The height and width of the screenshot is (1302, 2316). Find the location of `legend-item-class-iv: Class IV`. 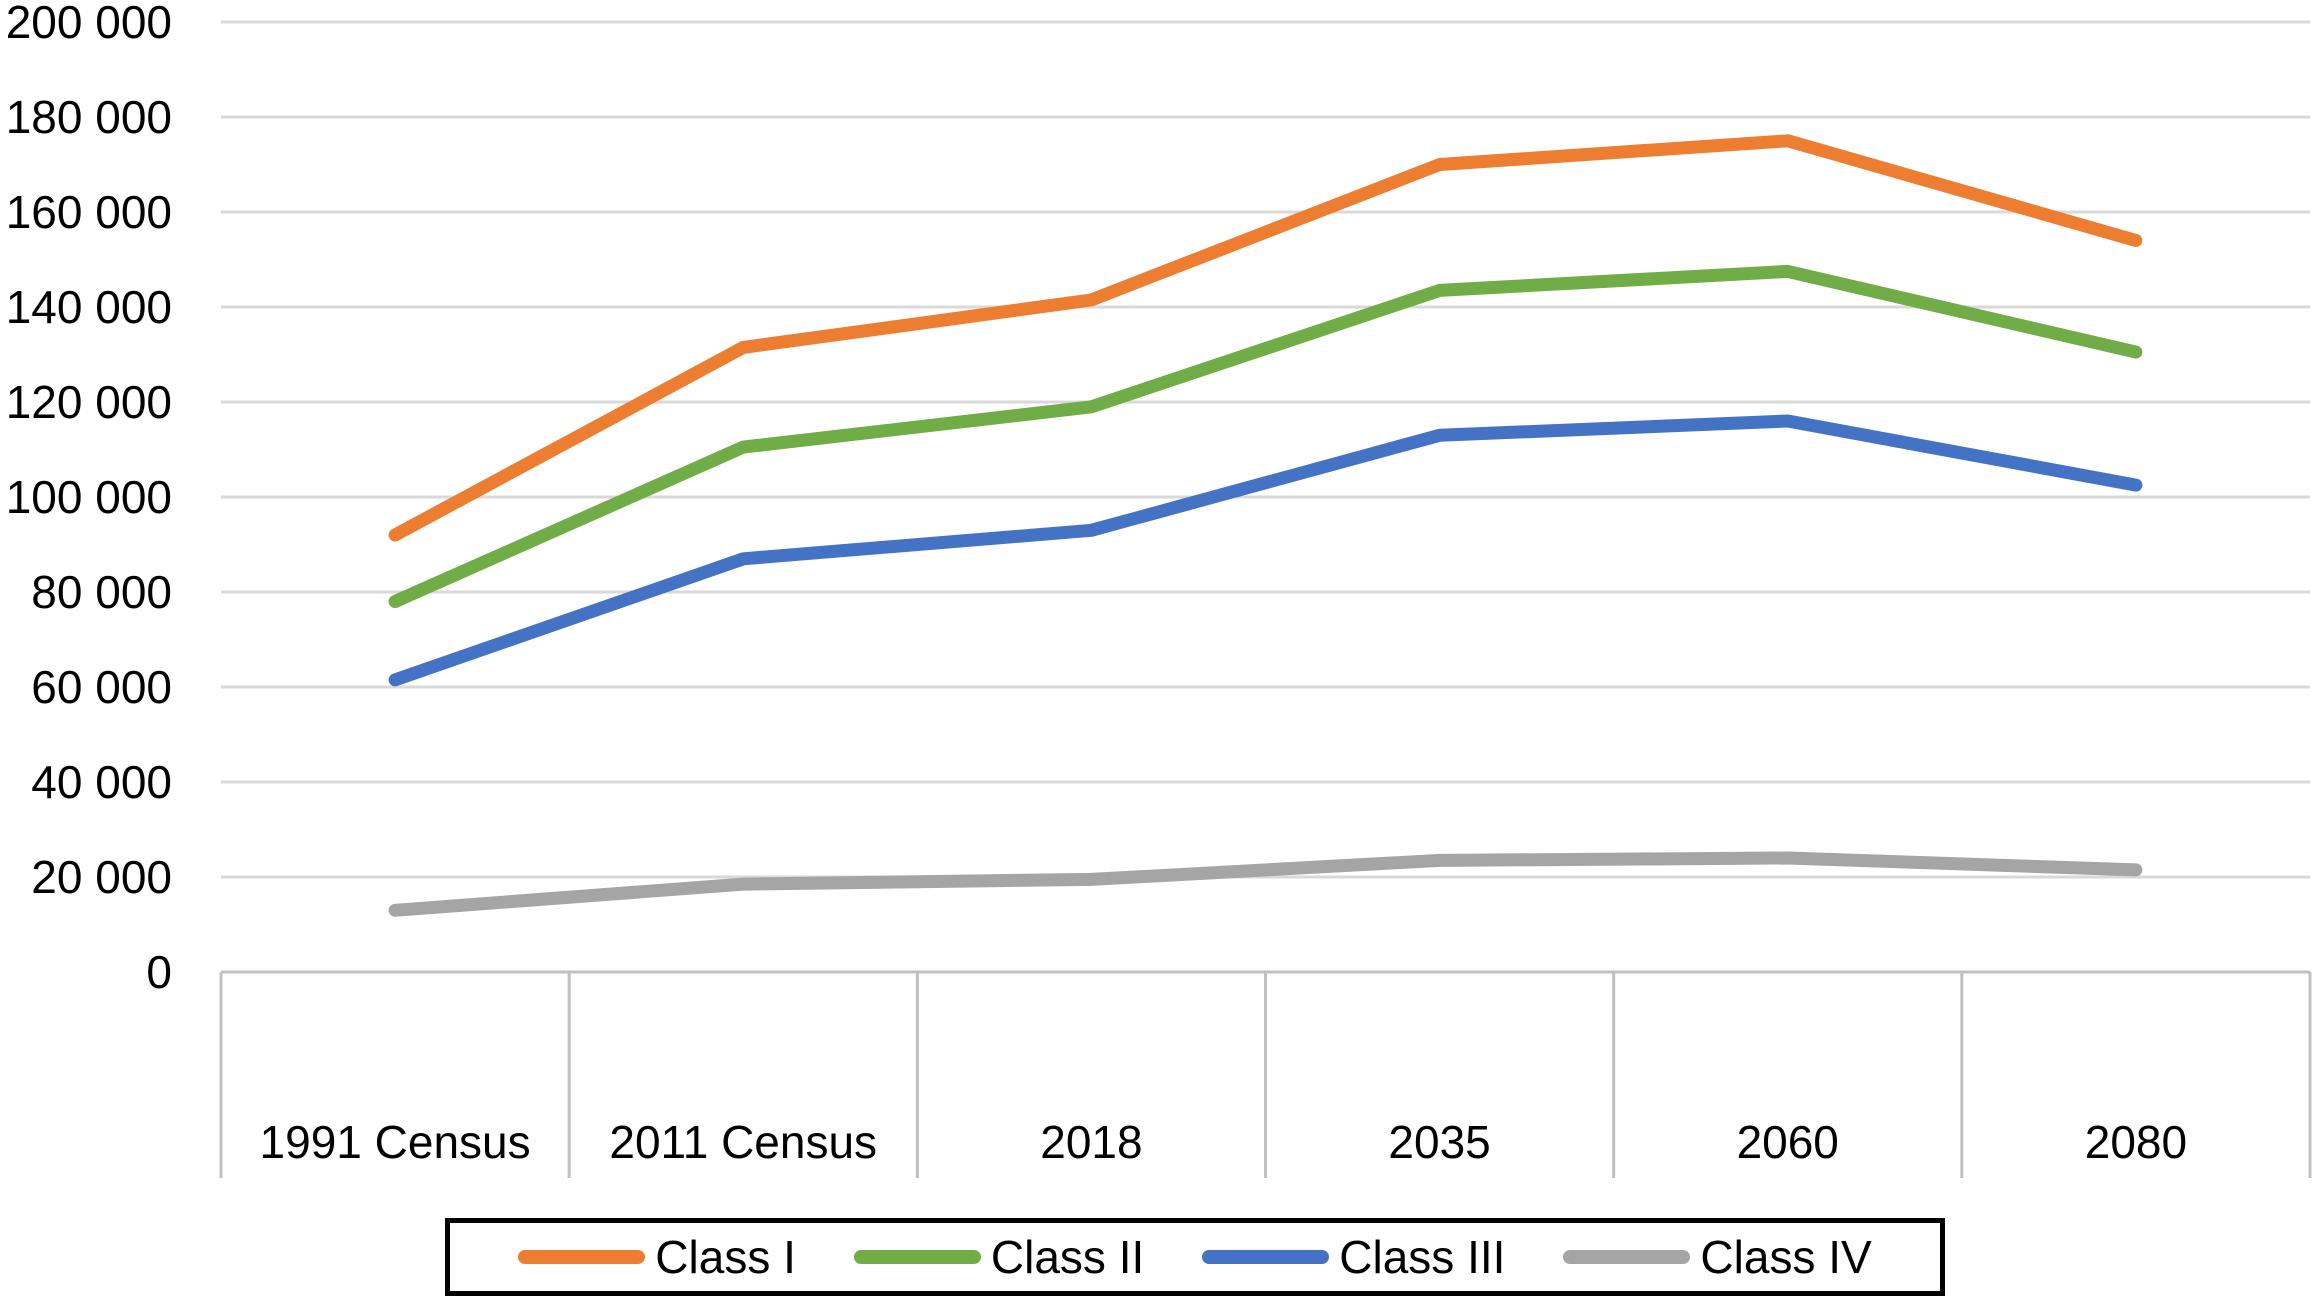

legend-item-class-iv: Class IV is located at coordinates (1717, 1257).